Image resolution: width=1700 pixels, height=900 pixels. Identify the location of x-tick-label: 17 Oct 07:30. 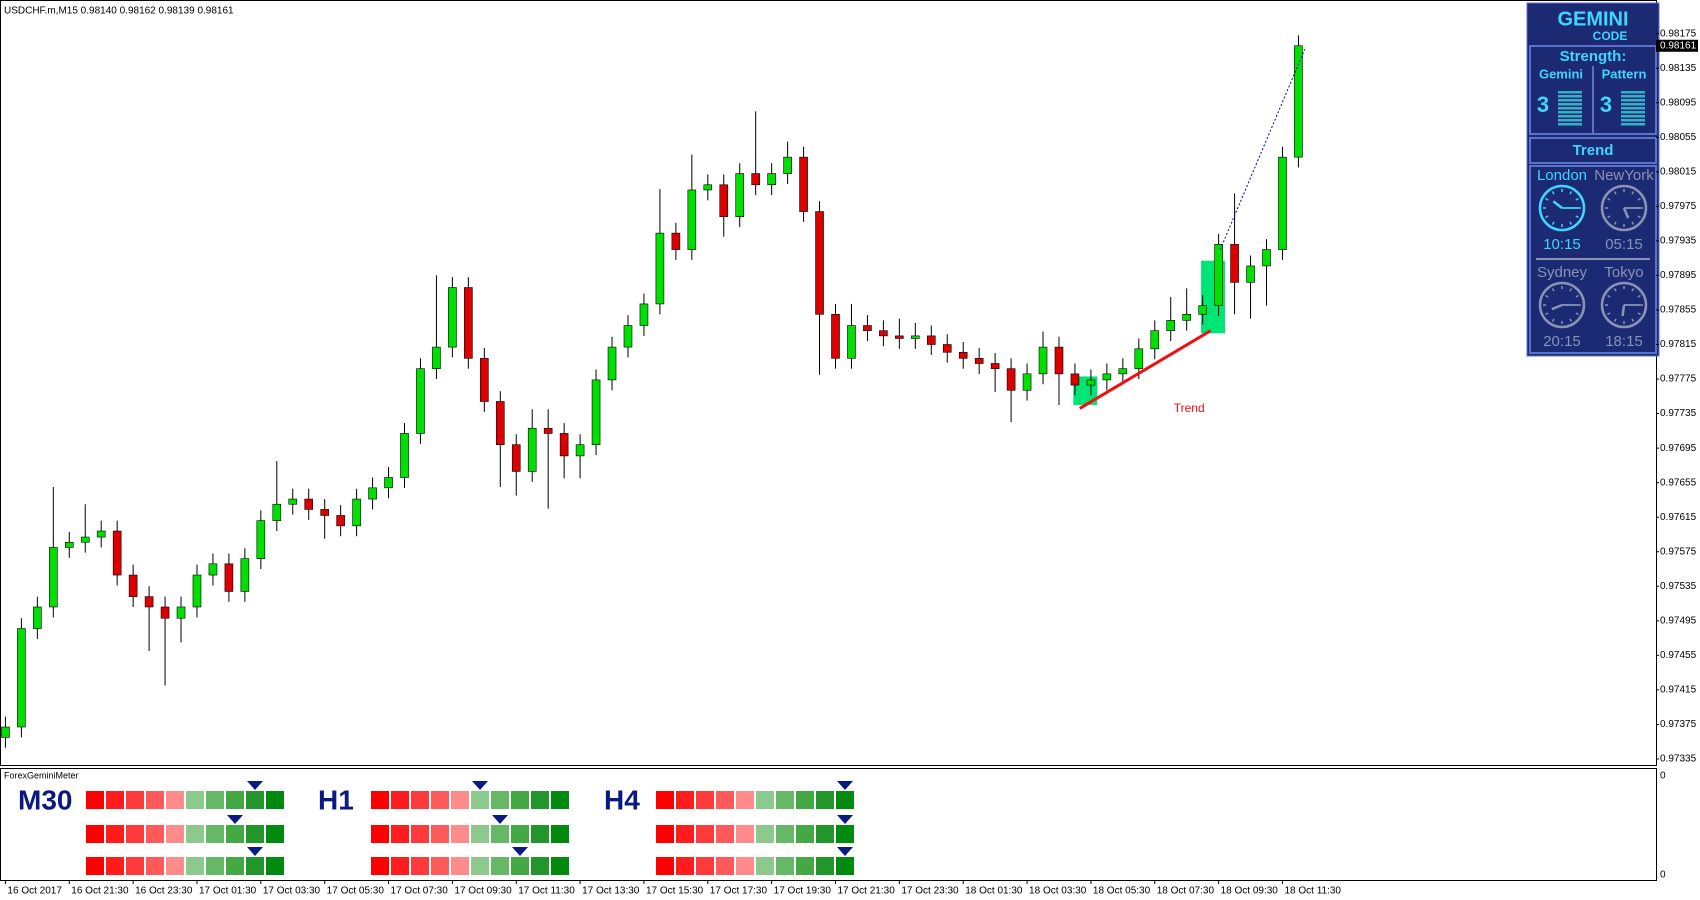
(420, 891).